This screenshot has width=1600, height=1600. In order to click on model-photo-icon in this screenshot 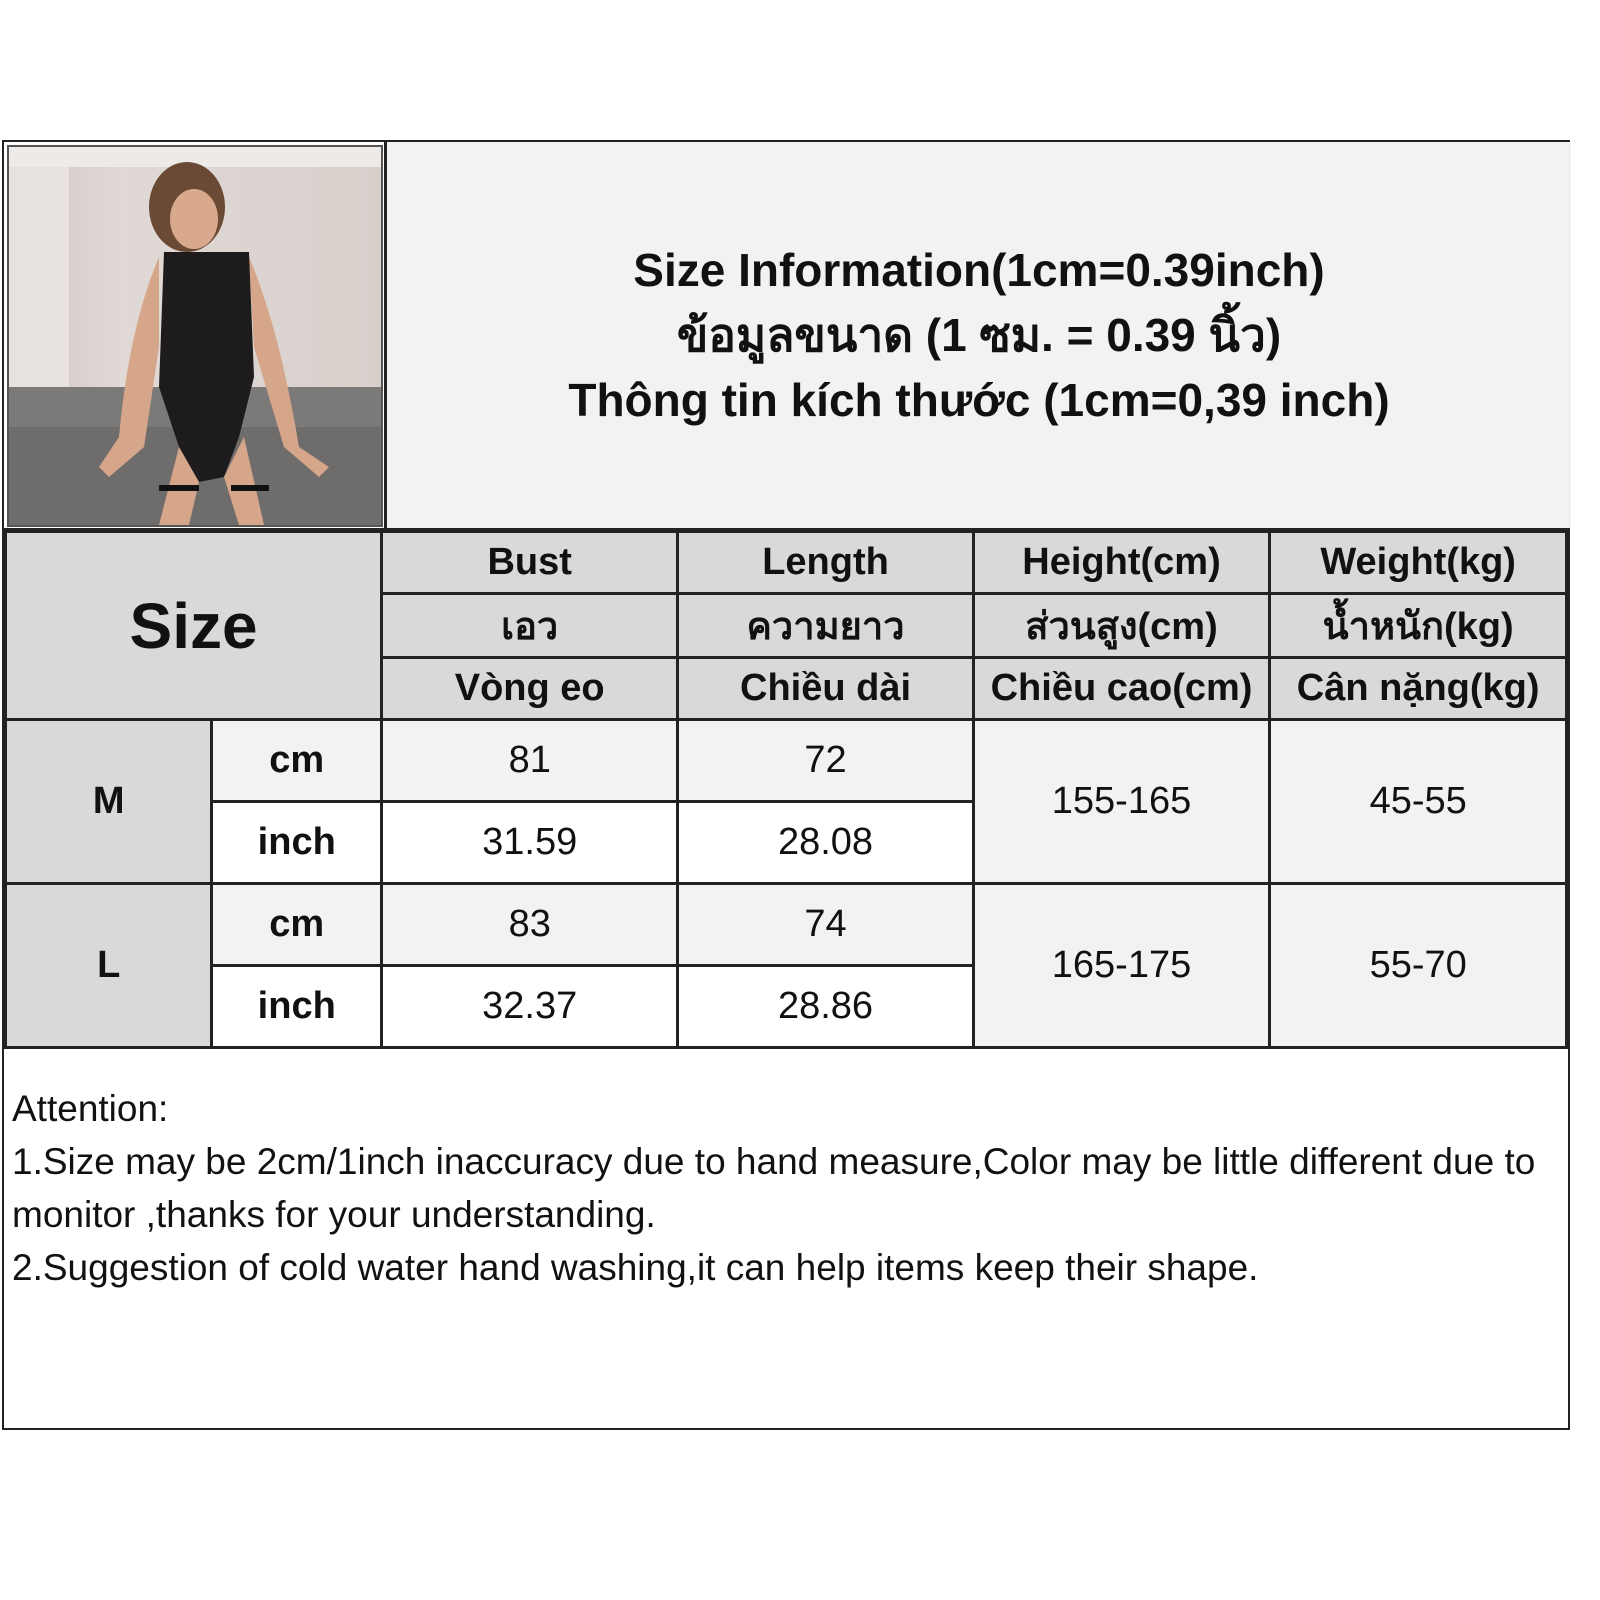, I will do `click(195, 336)`.